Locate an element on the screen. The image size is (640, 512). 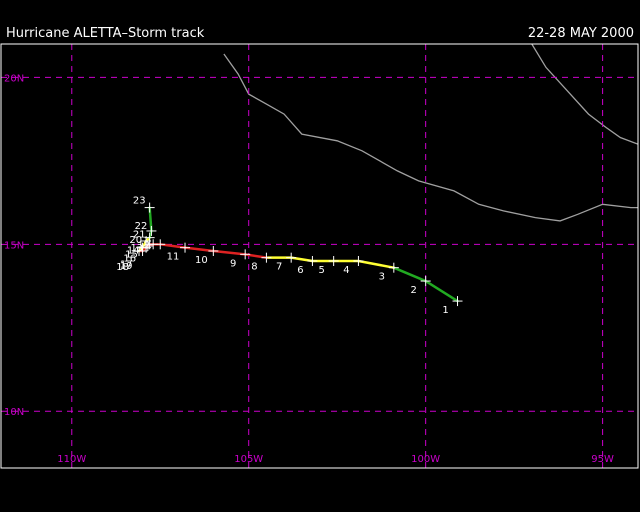
track-label-2: 2 is located at coordinates (413, 290).